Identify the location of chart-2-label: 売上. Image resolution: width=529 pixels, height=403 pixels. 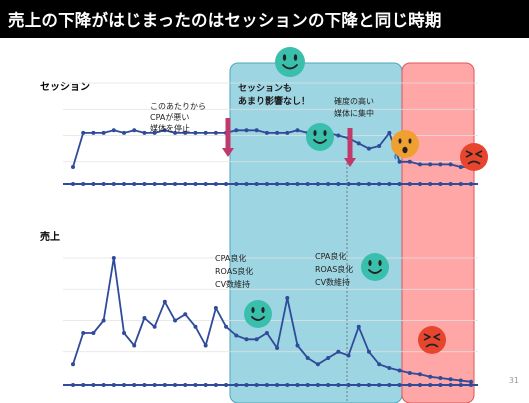
(50, 236).